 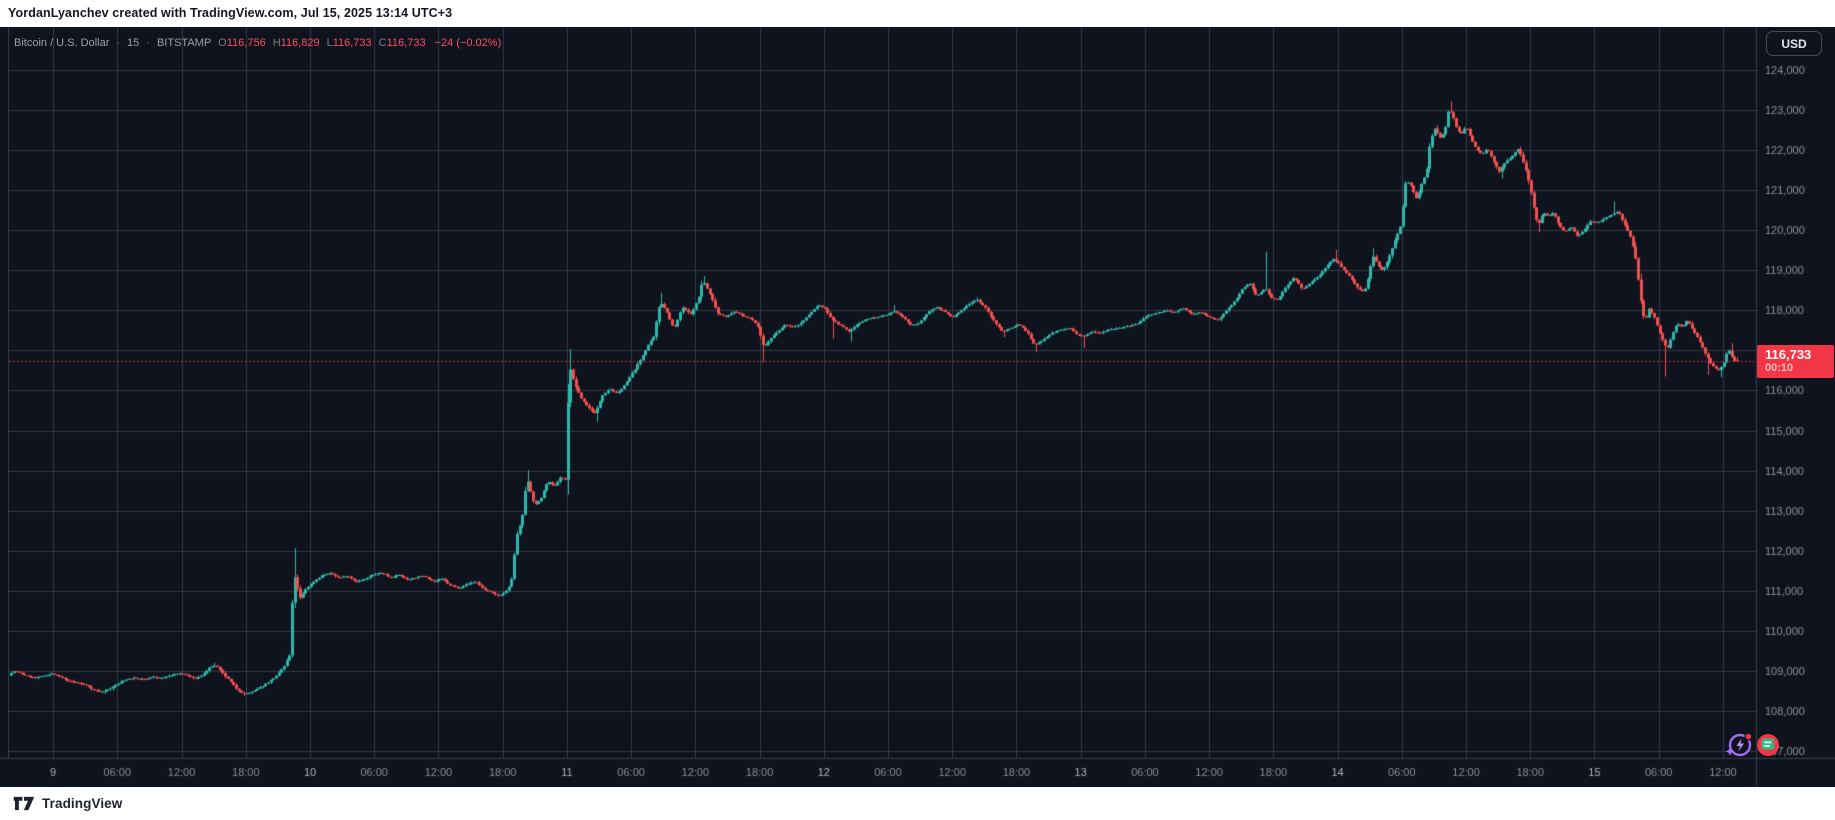 What do you see at coordinates (468, 43) in the screenshot?
I see `change-label: −24 (−0.02%)` at bounding box center [468, 43].